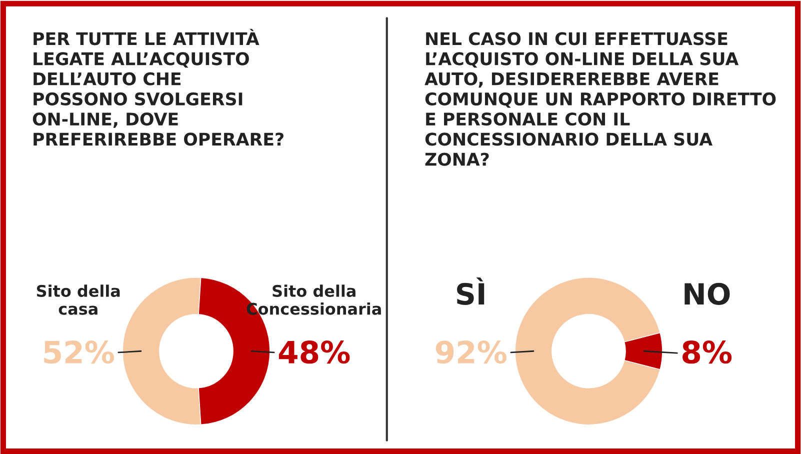  Describe the element at coordinates (471, 352) in the screenshot. I see `data-label: 92%` at that location.